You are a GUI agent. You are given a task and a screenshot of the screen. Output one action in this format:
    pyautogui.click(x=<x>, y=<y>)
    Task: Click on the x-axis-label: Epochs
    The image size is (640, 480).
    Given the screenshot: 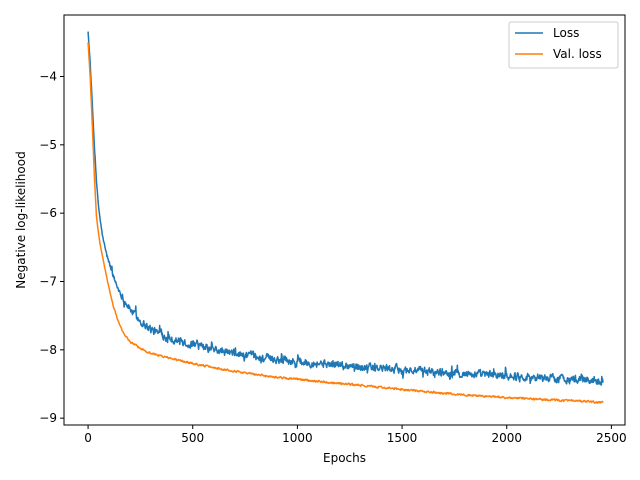 What is the action you would take?
    pyautogui.click(x=344, y=458)
    